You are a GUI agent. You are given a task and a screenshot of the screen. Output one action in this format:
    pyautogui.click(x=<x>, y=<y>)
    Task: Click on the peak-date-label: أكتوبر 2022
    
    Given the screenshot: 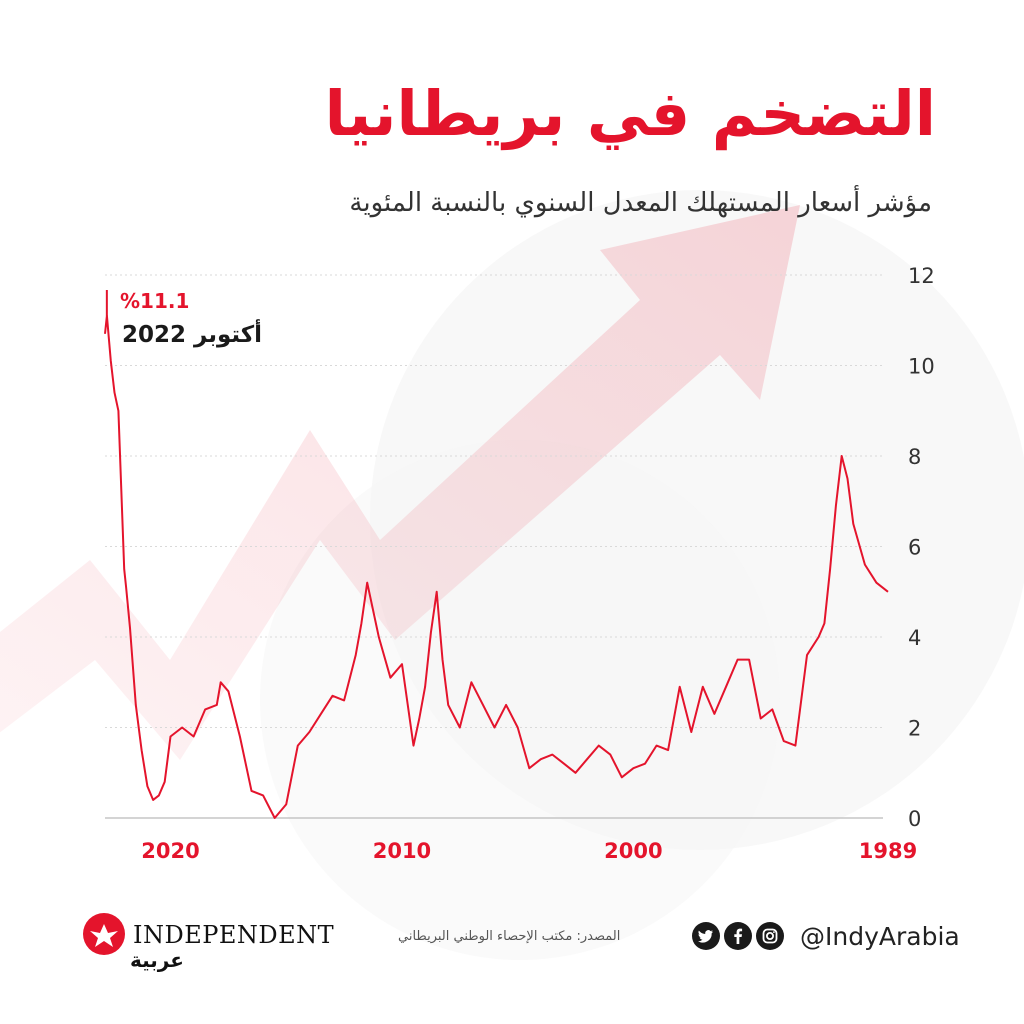 What is the action you would take?
    pyautogui.click(x=192, y=333)
    